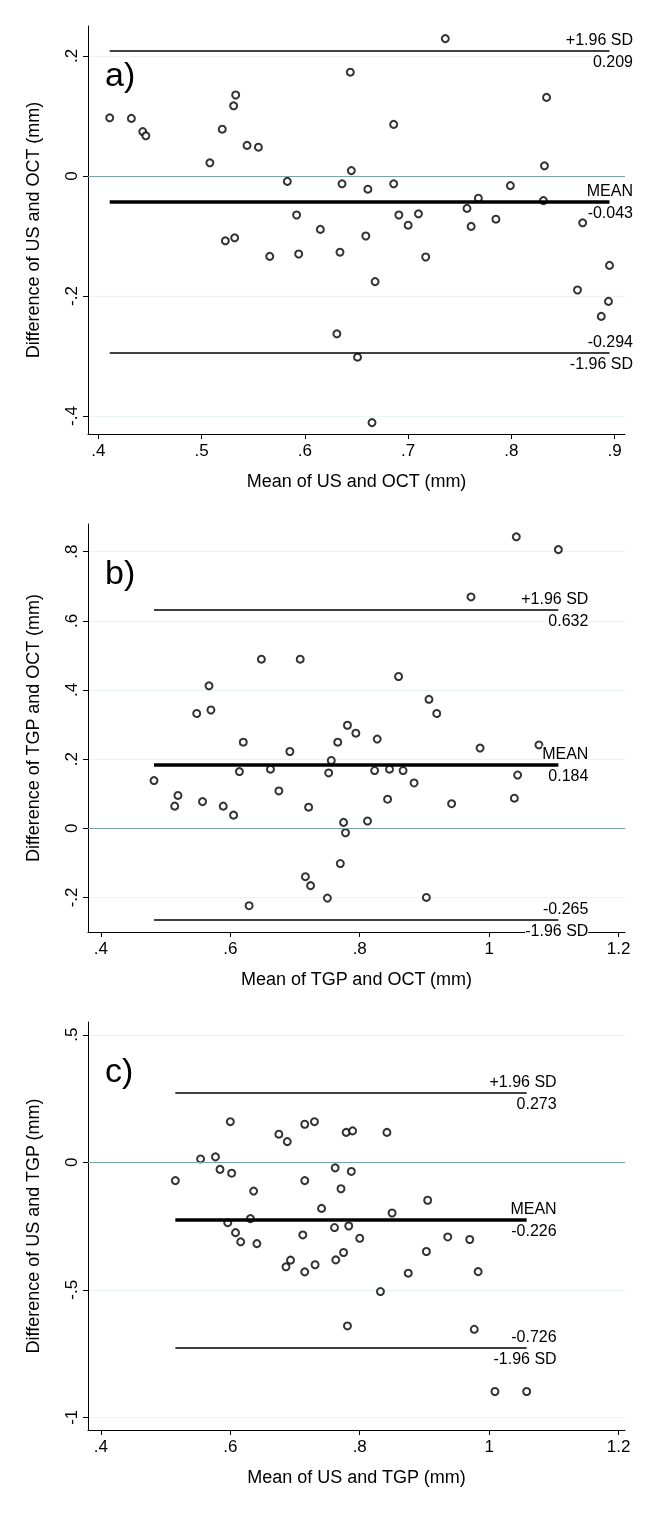 The height and width of the screenshot is (1521, 645). Describe the element at coordinates (71, 551) in the screenshot. I see `y-tick-label: .8` at that location.